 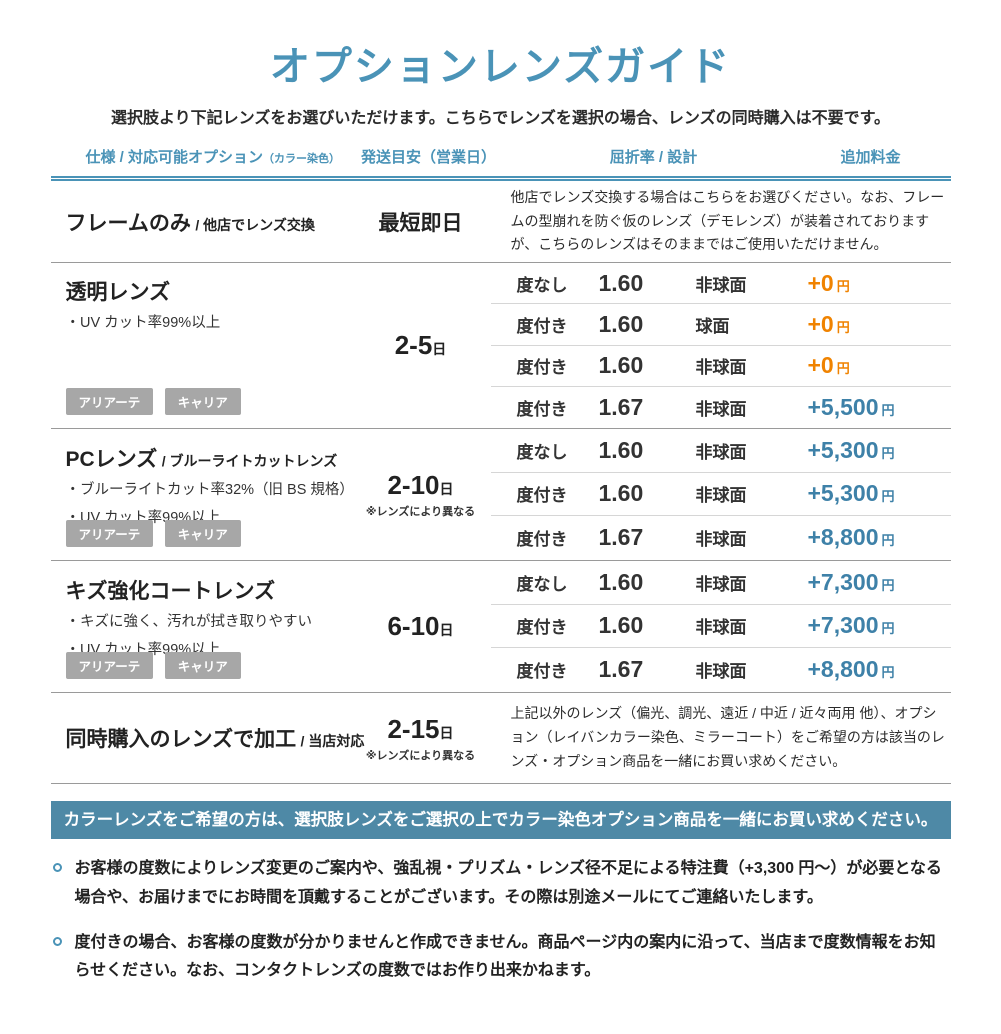 I want to click on price-amount: +5,300, so click(x=843, y=449).